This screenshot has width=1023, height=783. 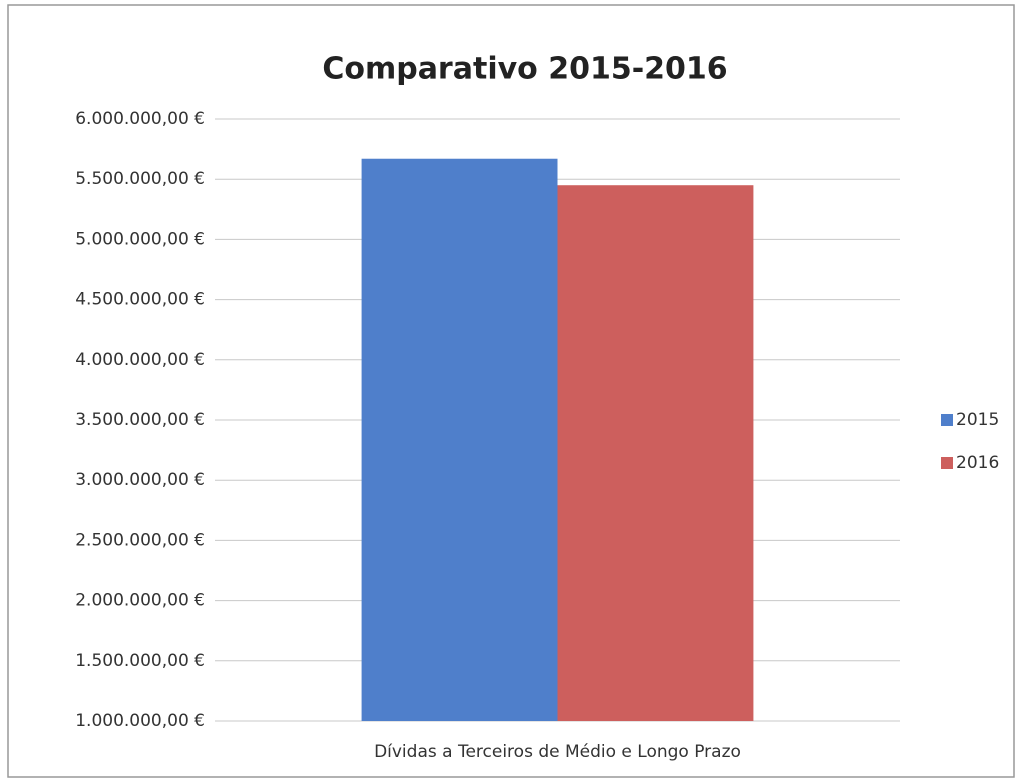 I want to click on y-tick-label: 1.500.000,00 €, so click(x=140, y=661).